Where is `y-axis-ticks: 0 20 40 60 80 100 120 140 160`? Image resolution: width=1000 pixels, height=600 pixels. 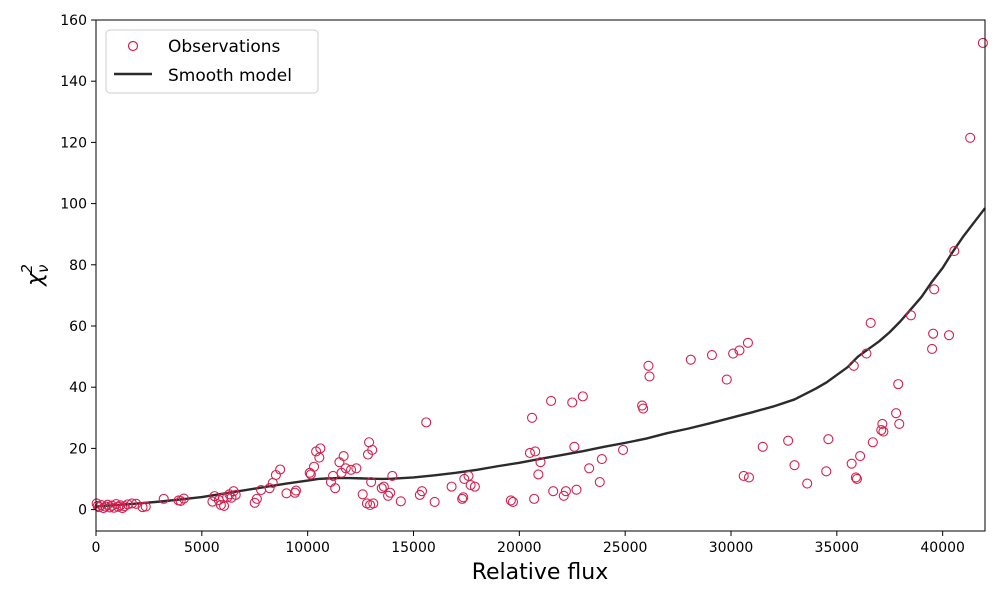 y-axis-ticks: 0 20 40 60 80 100 120 140 160 is located at coordinates (78, 266).